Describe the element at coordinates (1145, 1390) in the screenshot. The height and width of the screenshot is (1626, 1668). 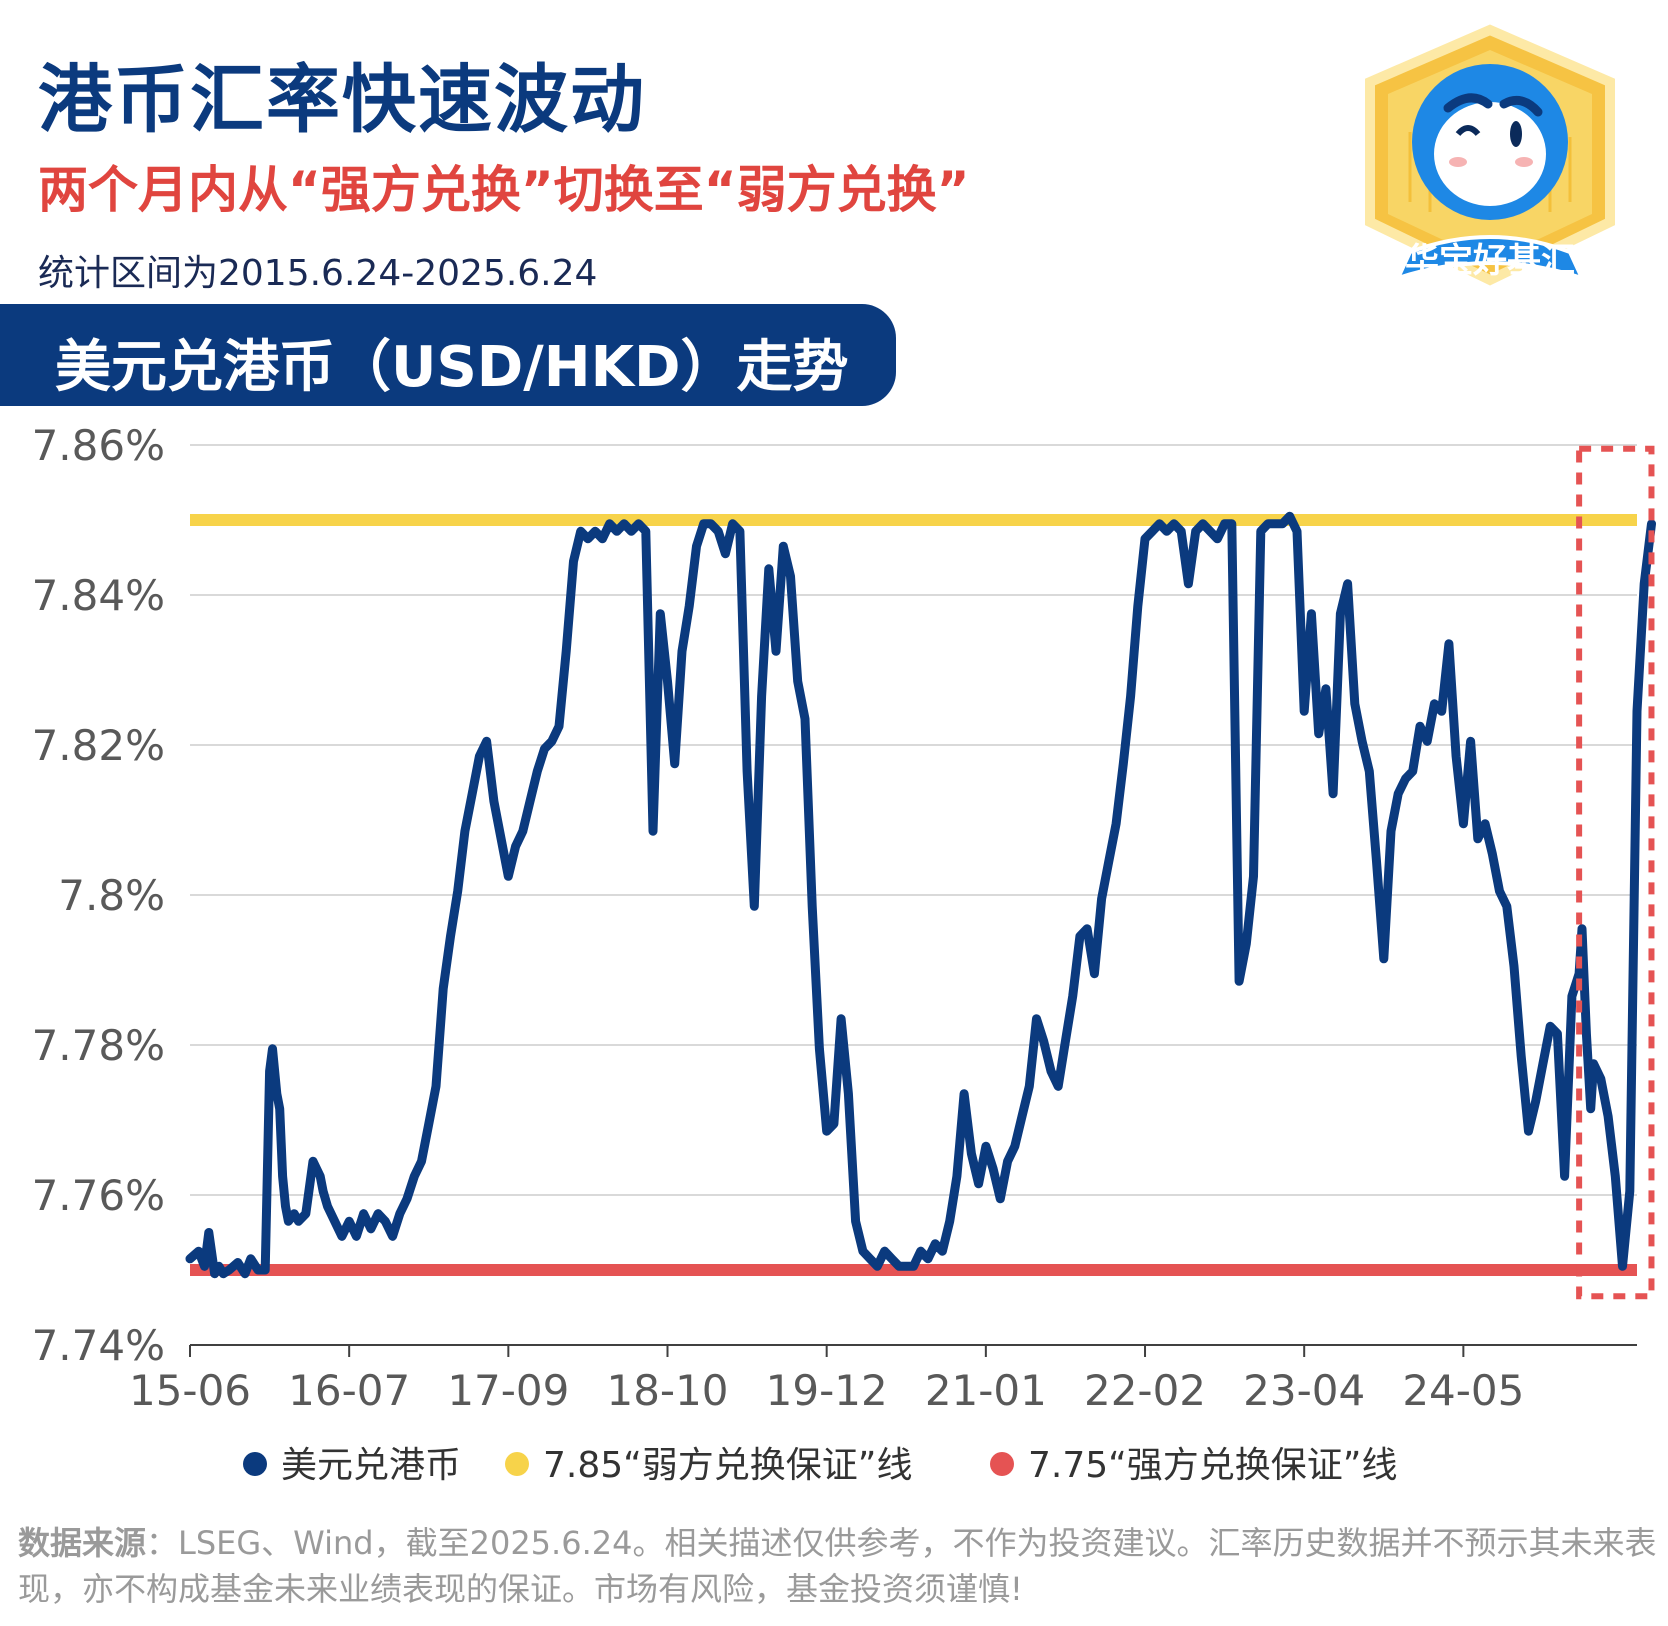
I see `x-tick-label: 22-02` at that location.